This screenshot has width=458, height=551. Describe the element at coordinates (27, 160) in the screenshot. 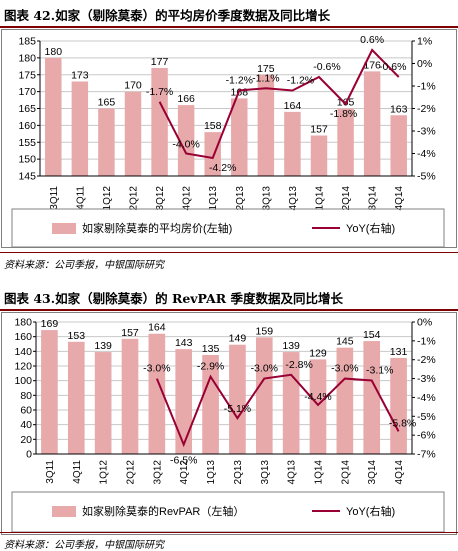

I see `left-tick-label: 150` at that location.